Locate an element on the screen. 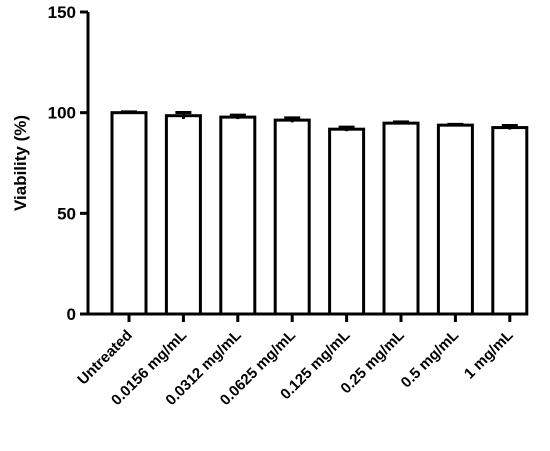 The width and height of the screenshot is (550, 451). error-bars is located at coordinates (319, 121).